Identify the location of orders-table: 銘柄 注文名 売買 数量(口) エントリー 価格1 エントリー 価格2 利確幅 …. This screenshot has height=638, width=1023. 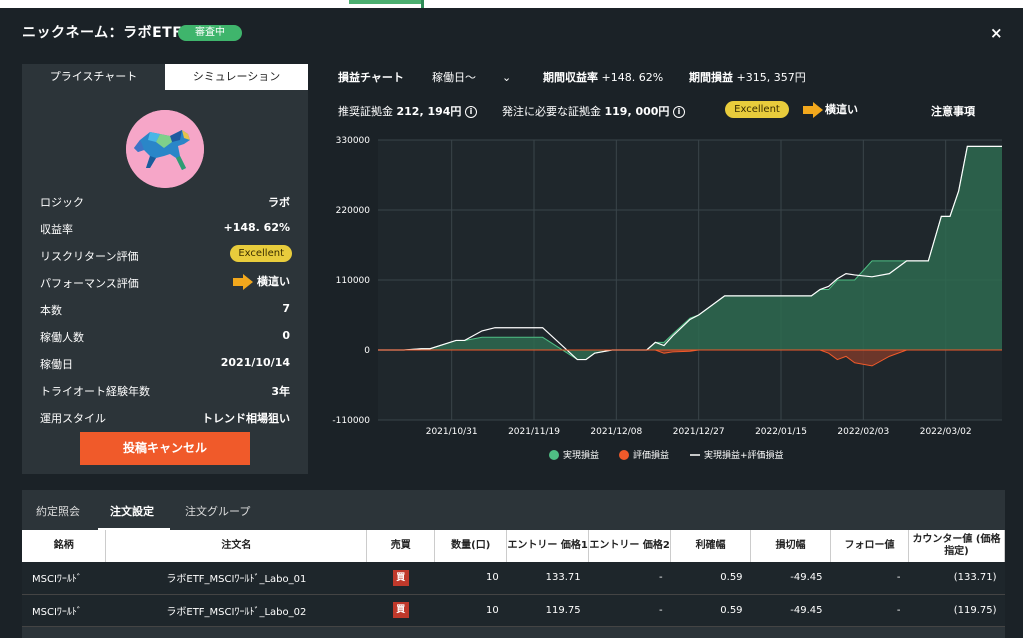
(514, 578).